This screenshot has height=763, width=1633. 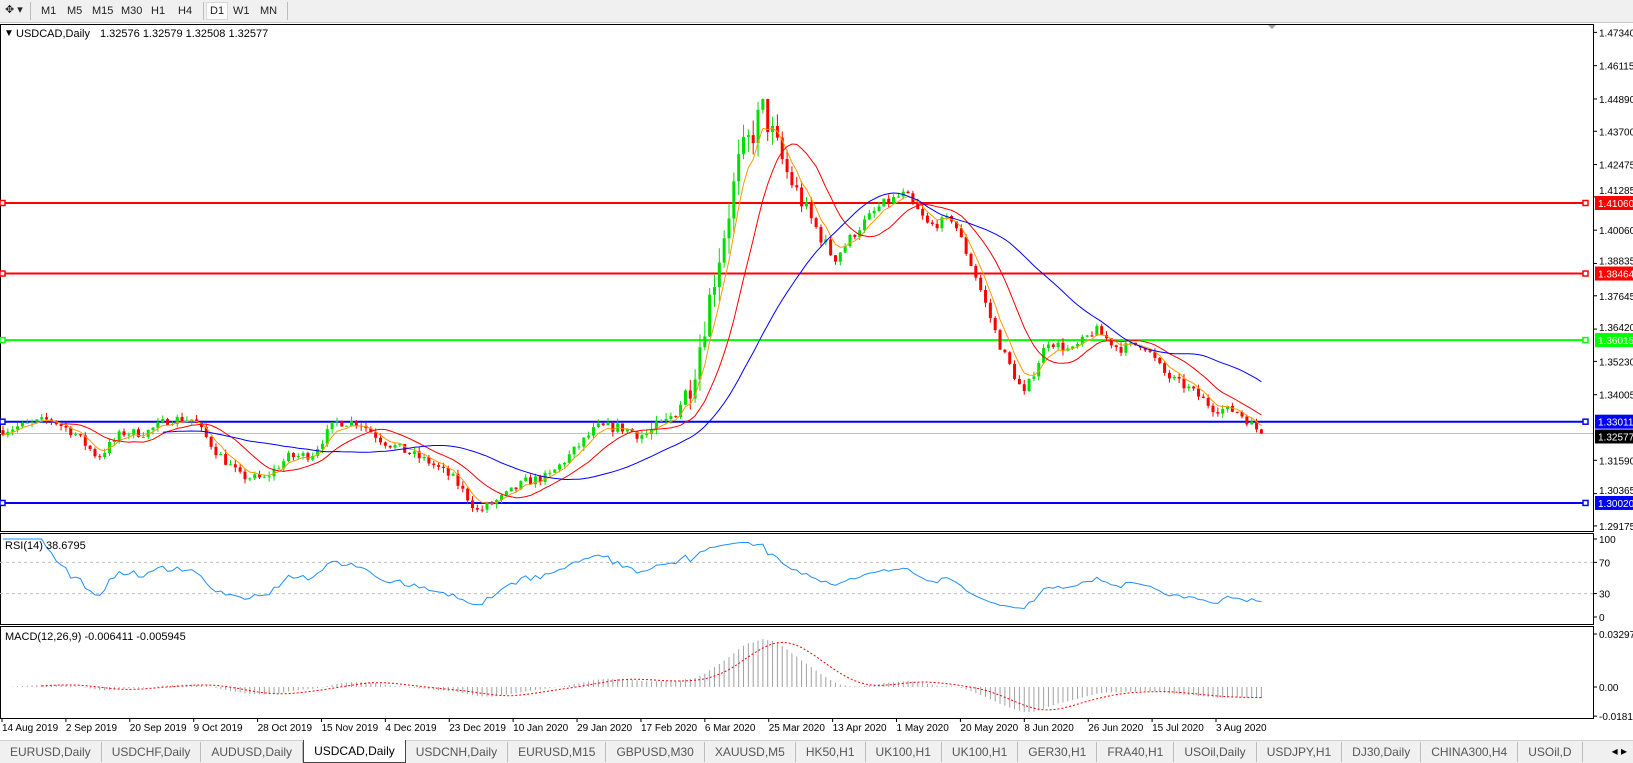 I want to click on tab-gbpusd-m30: GBPUSD,M30, so click(x=655, y=752).